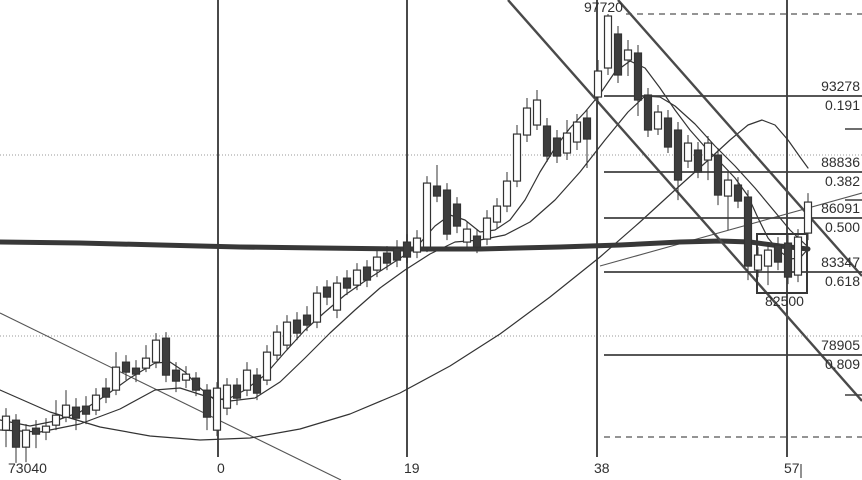  Describe the element at coordinates (221, 468) in the screenshot. I see `x-axis-label: 0` at that location.